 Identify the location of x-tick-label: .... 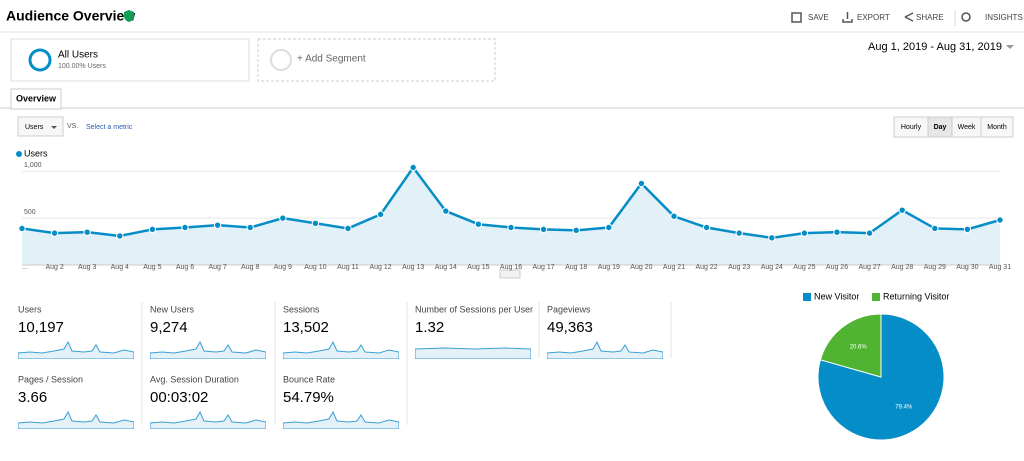
(25, 267).